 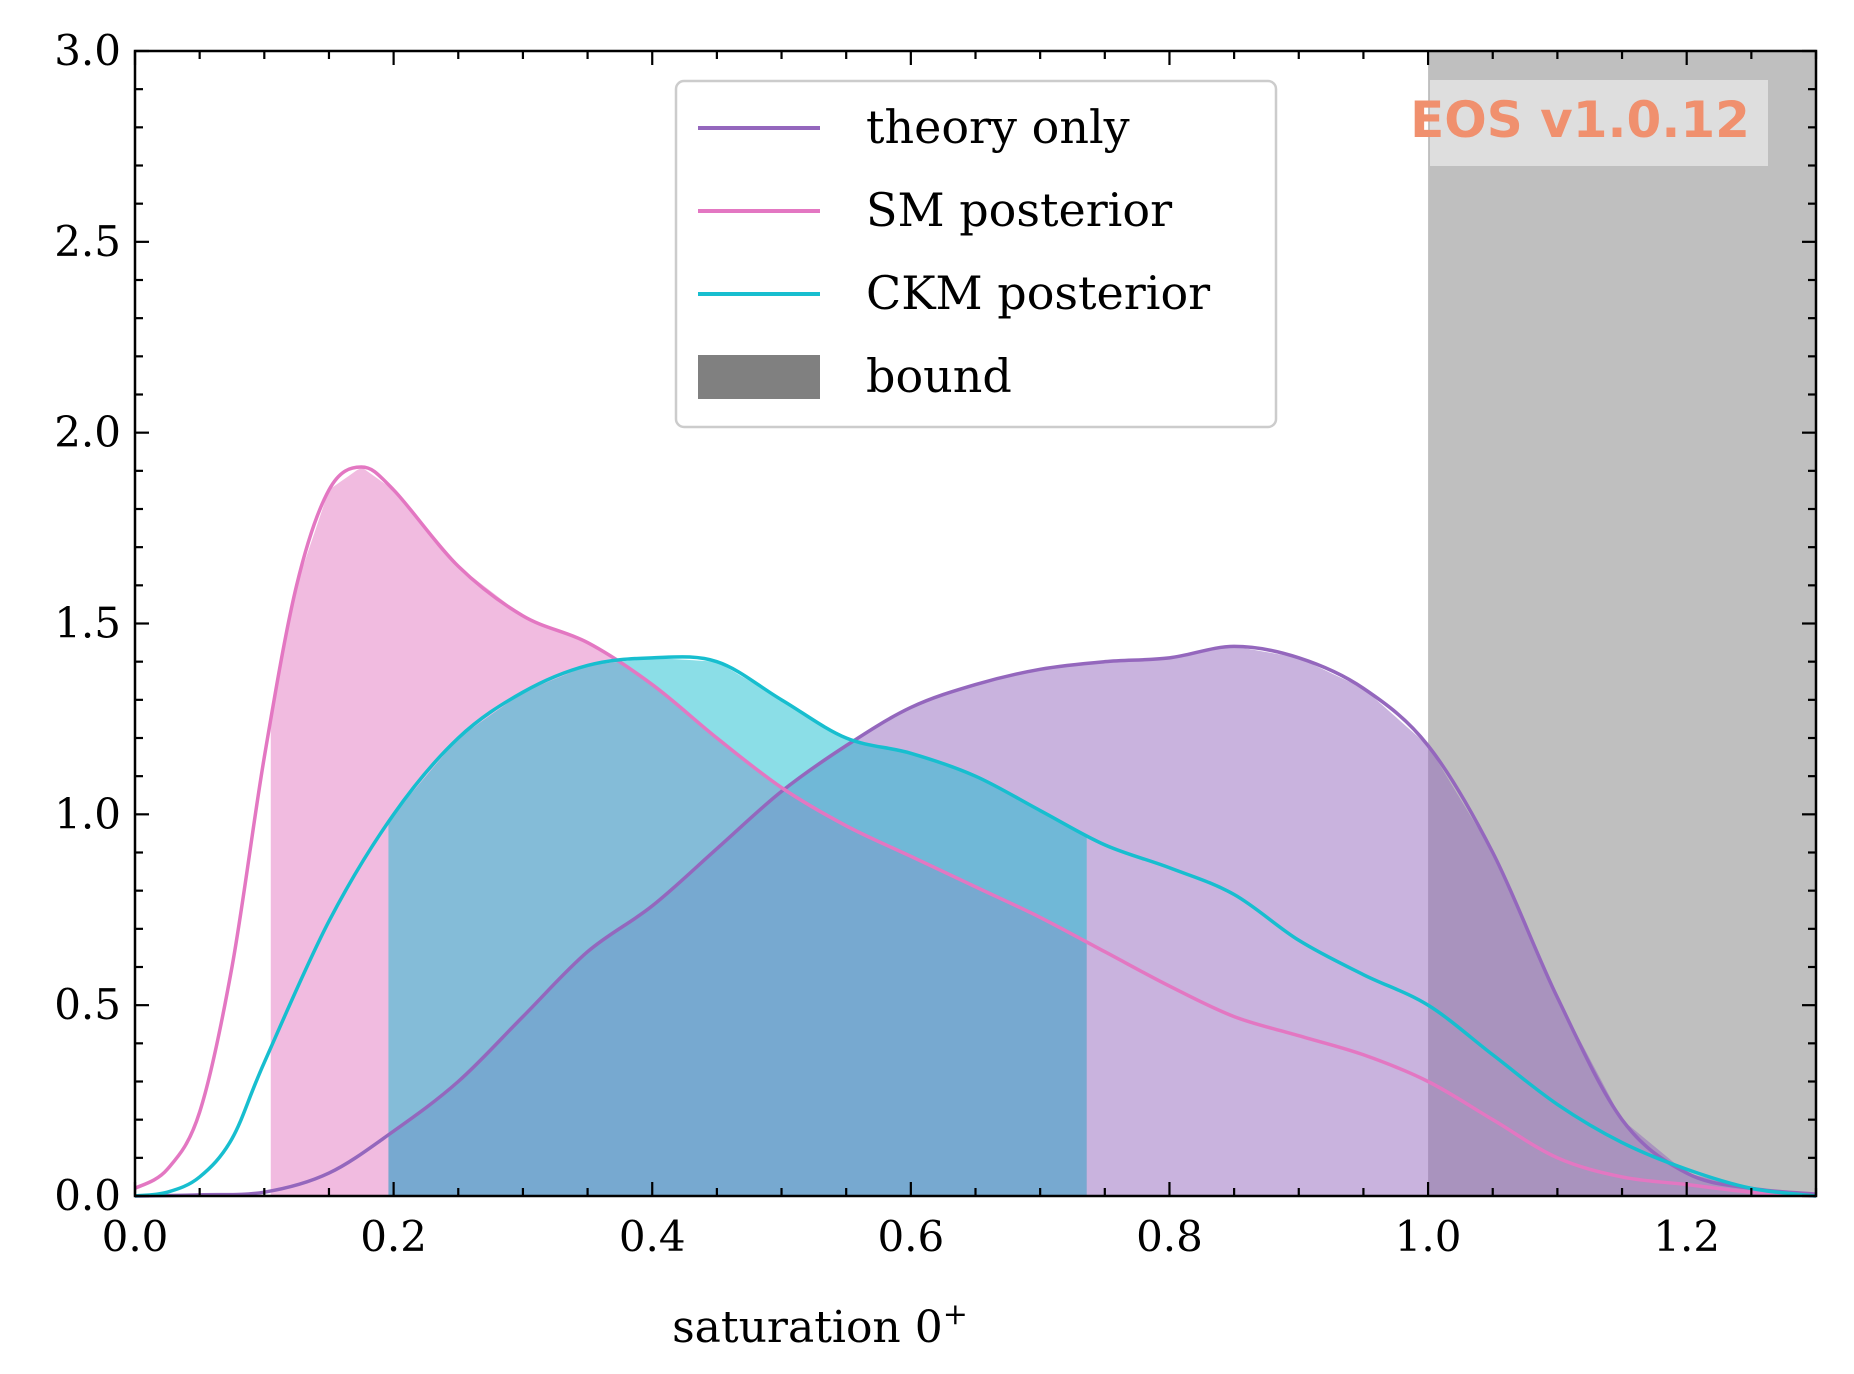 I want to click on y-tick-label: 2.0, so click(x=87, y=432).